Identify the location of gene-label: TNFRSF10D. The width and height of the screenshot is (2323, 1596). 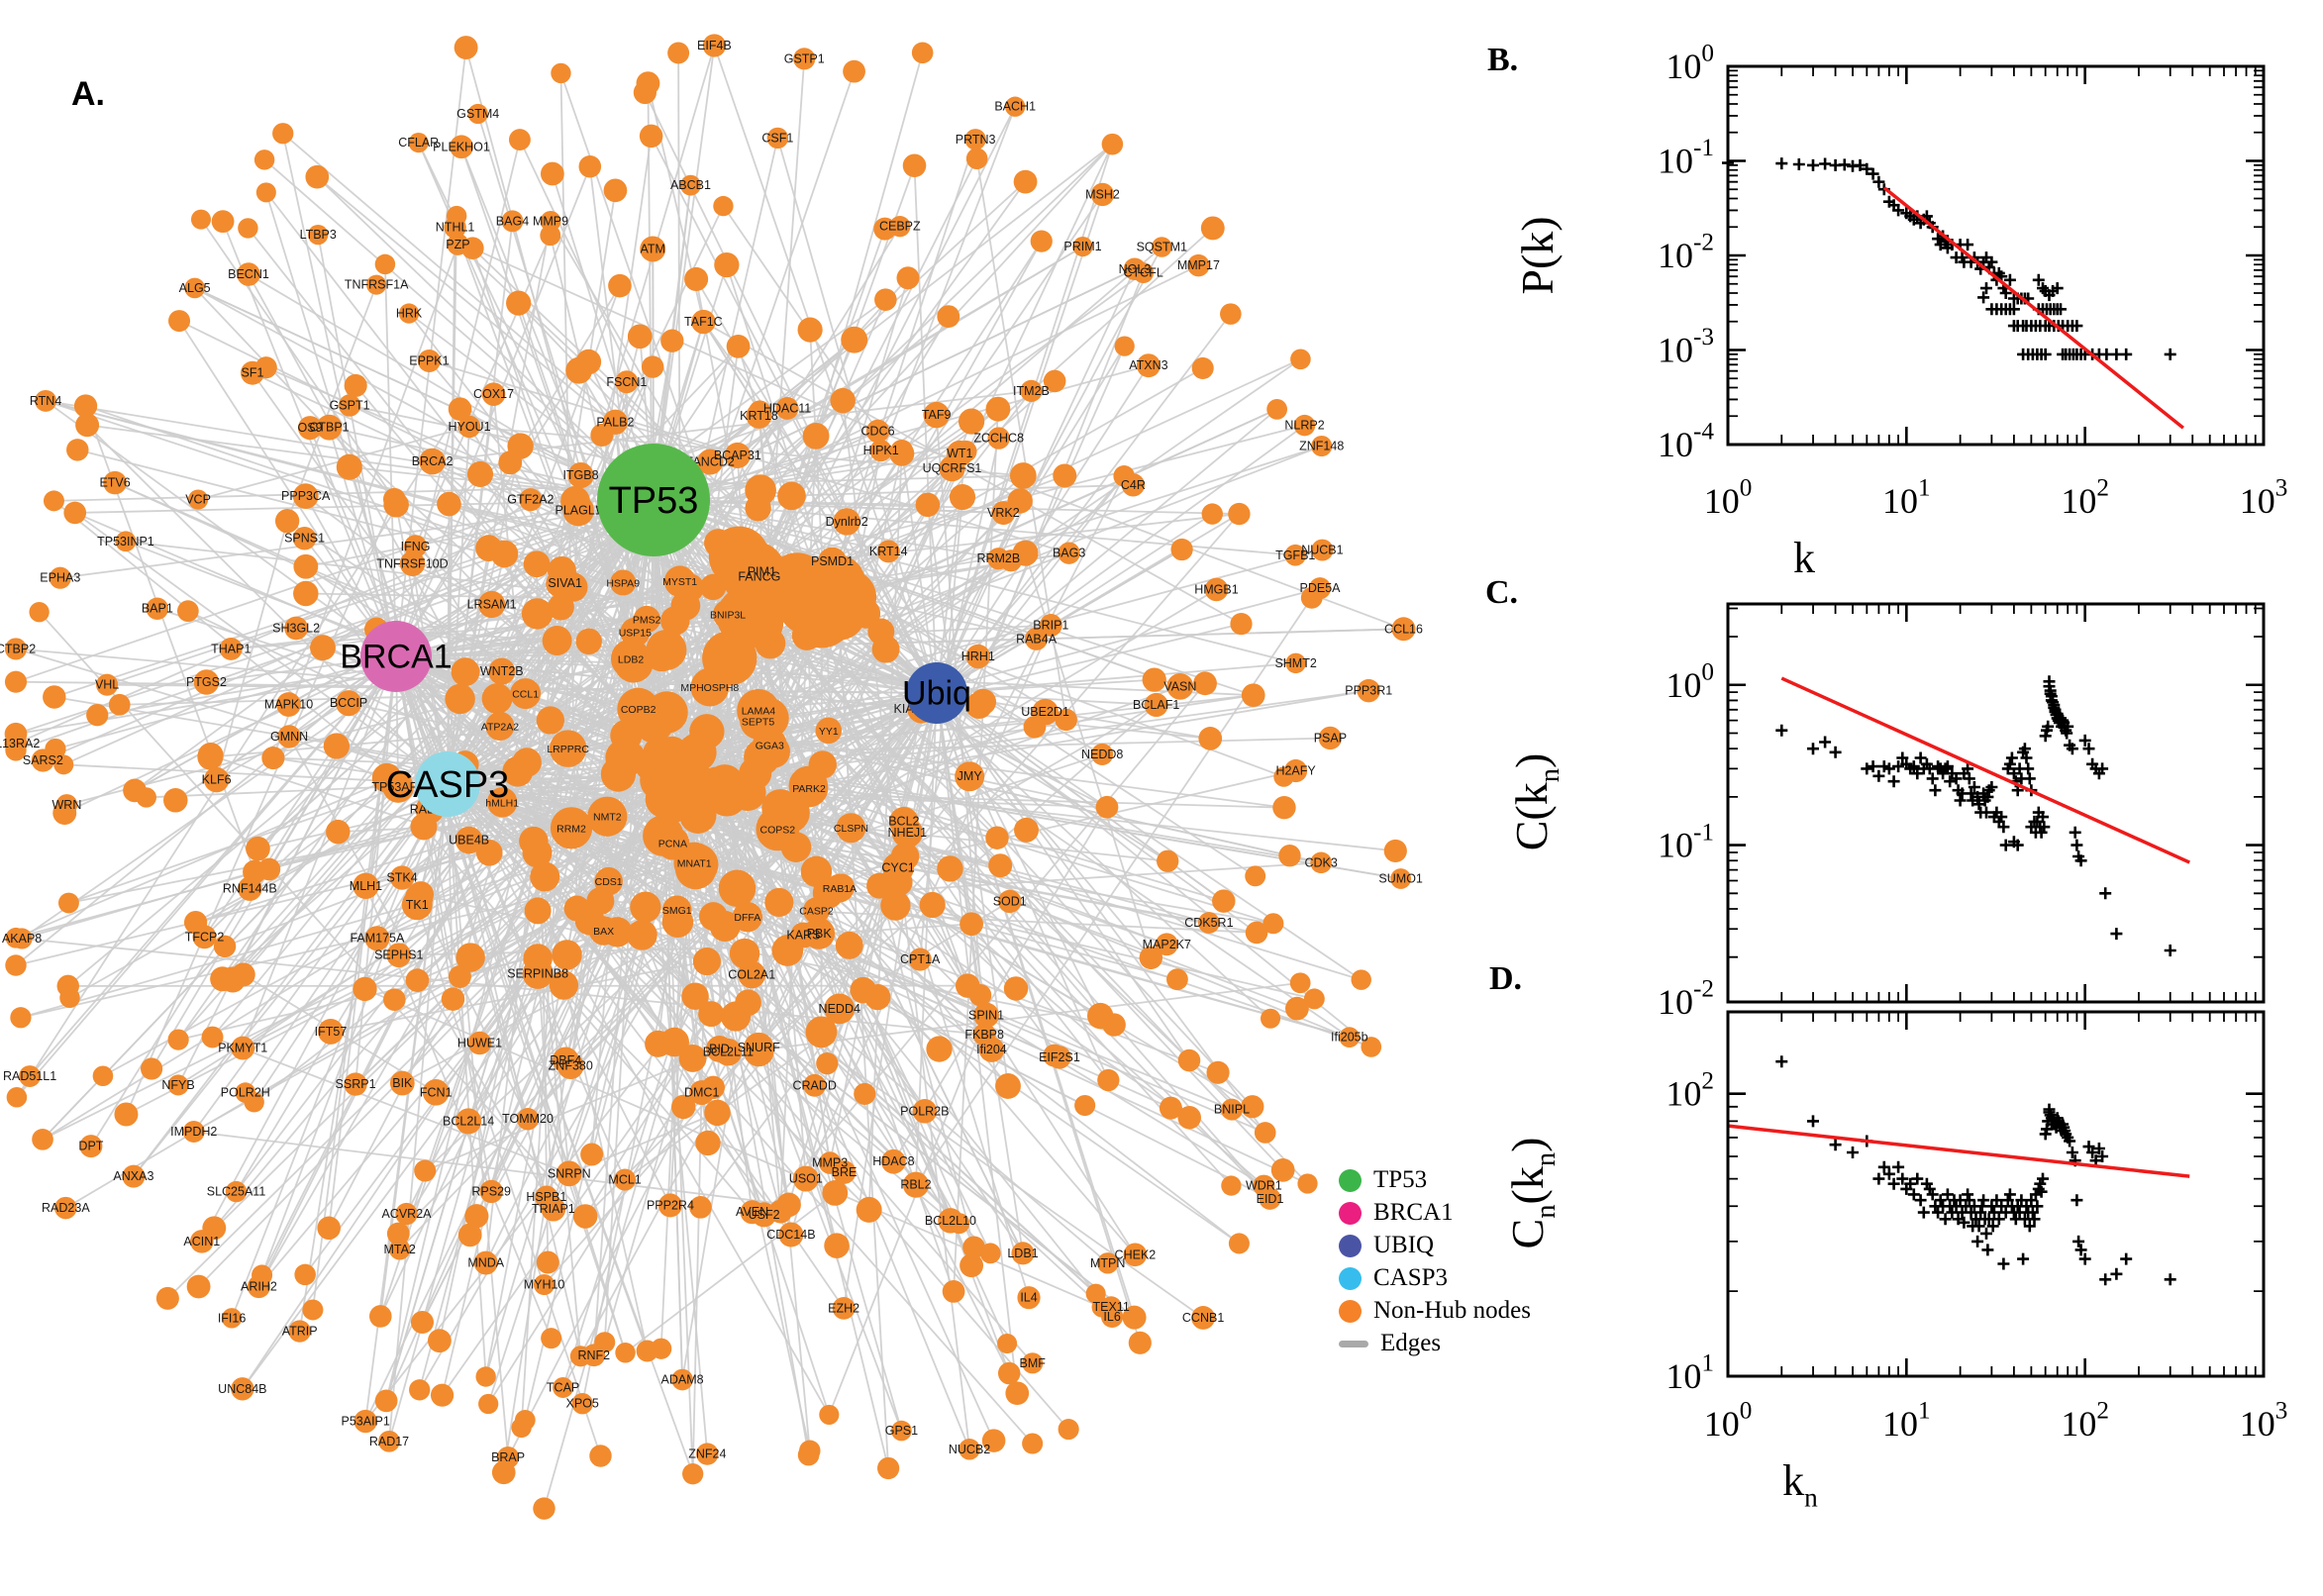
(412, 563).